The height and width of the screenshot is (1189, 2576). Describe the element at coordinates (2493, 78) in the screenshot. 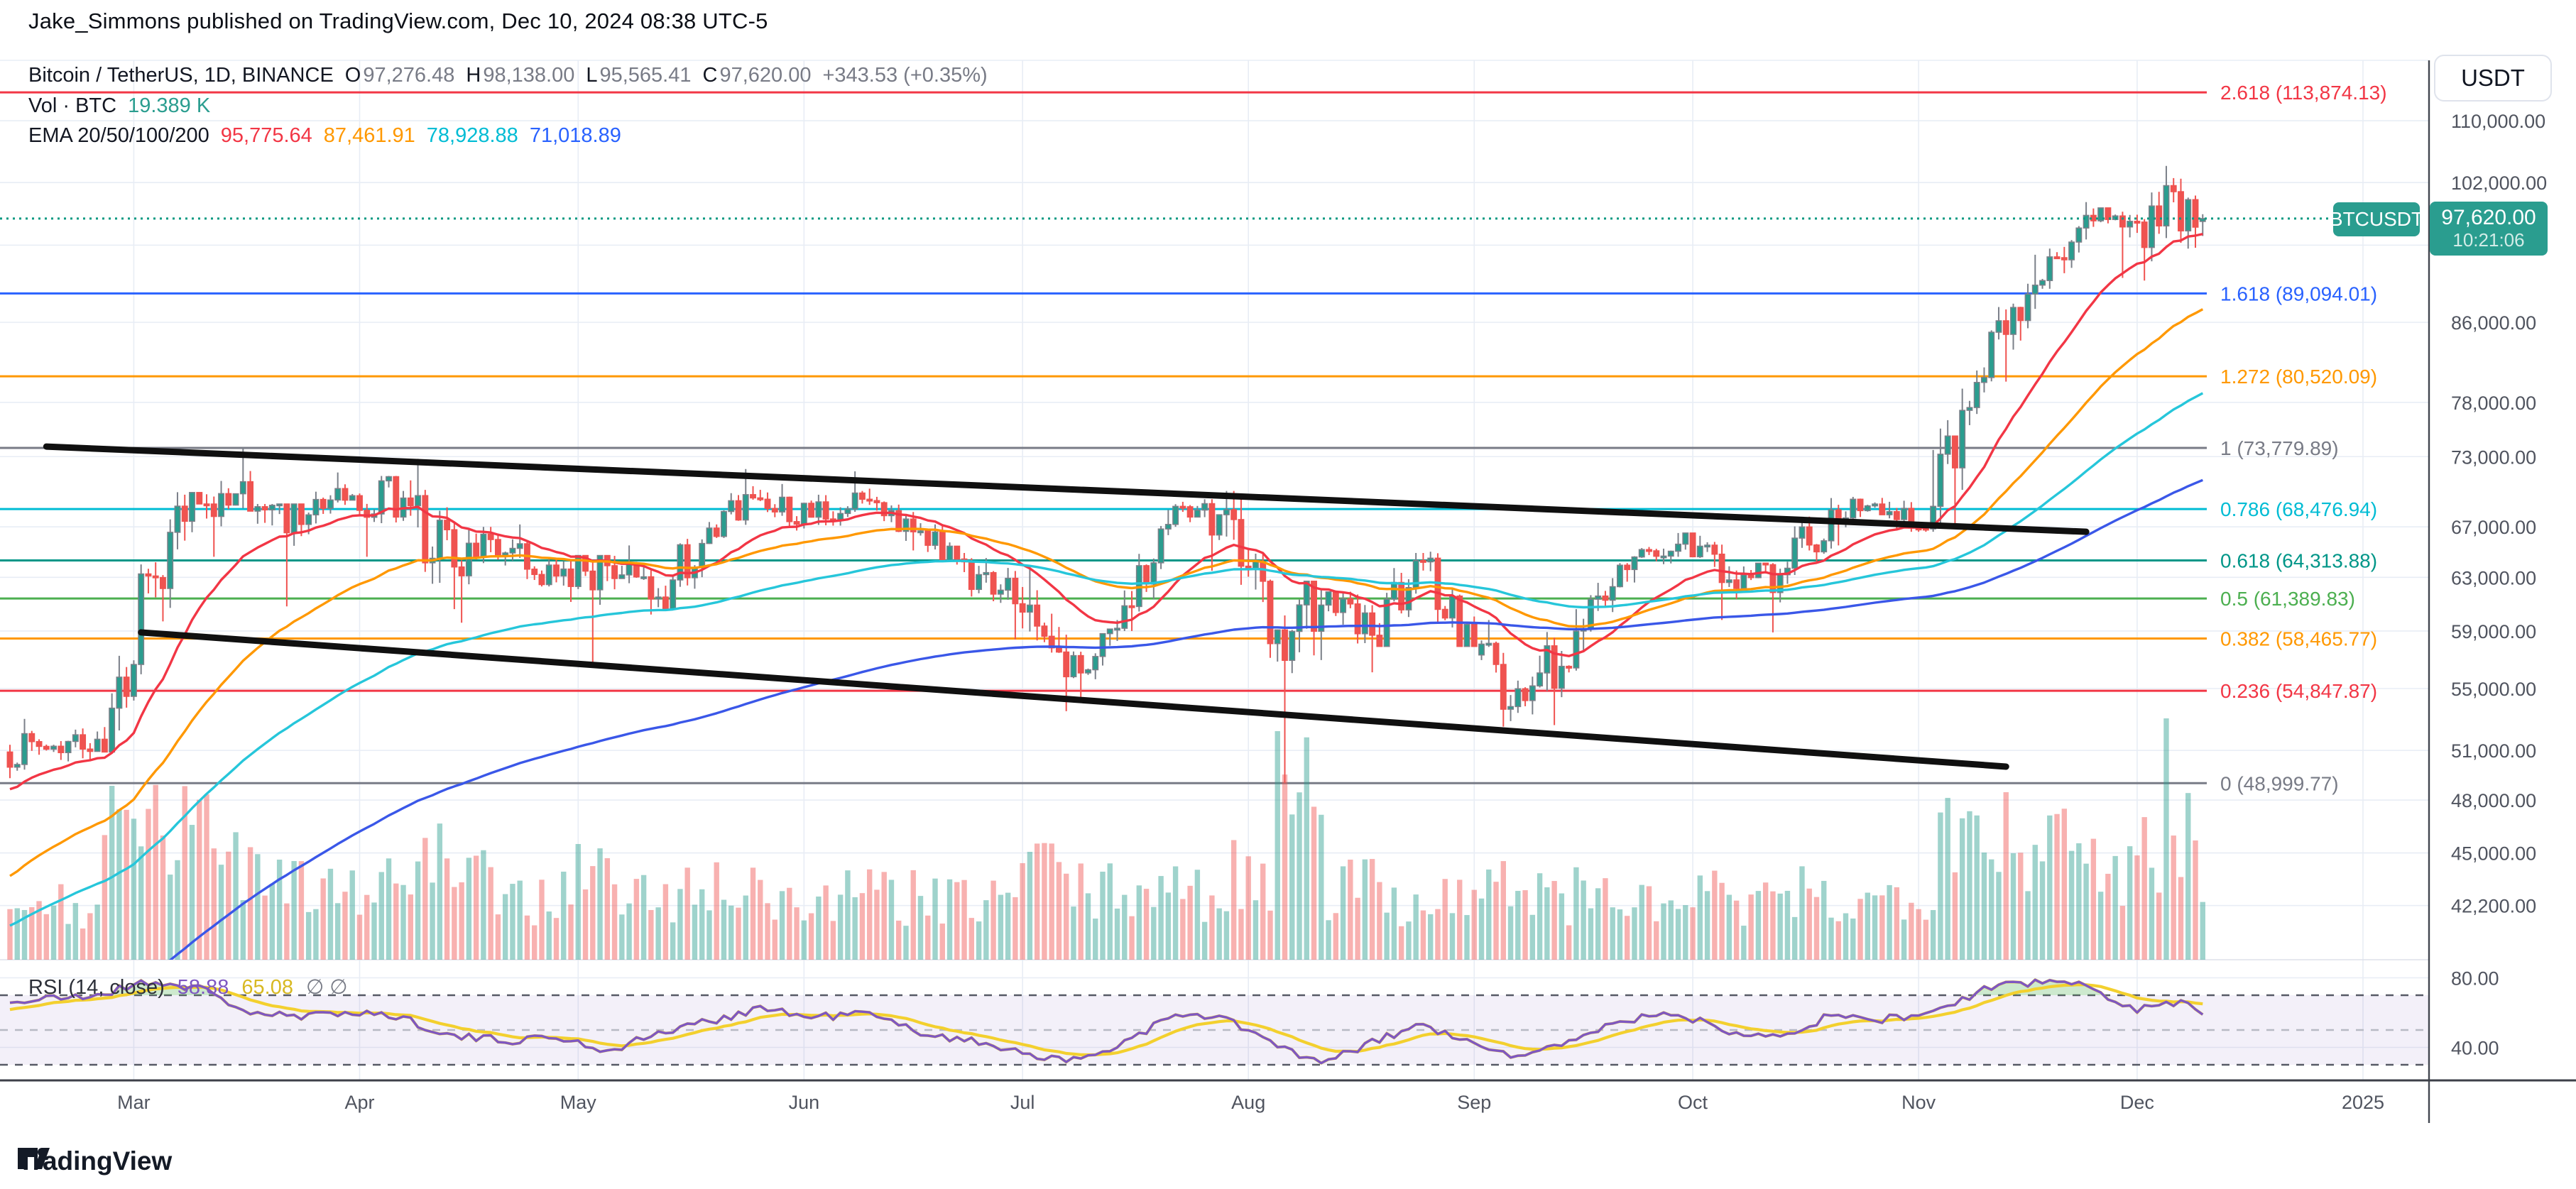

I see `currency-toggle-button: USDT` at that location.